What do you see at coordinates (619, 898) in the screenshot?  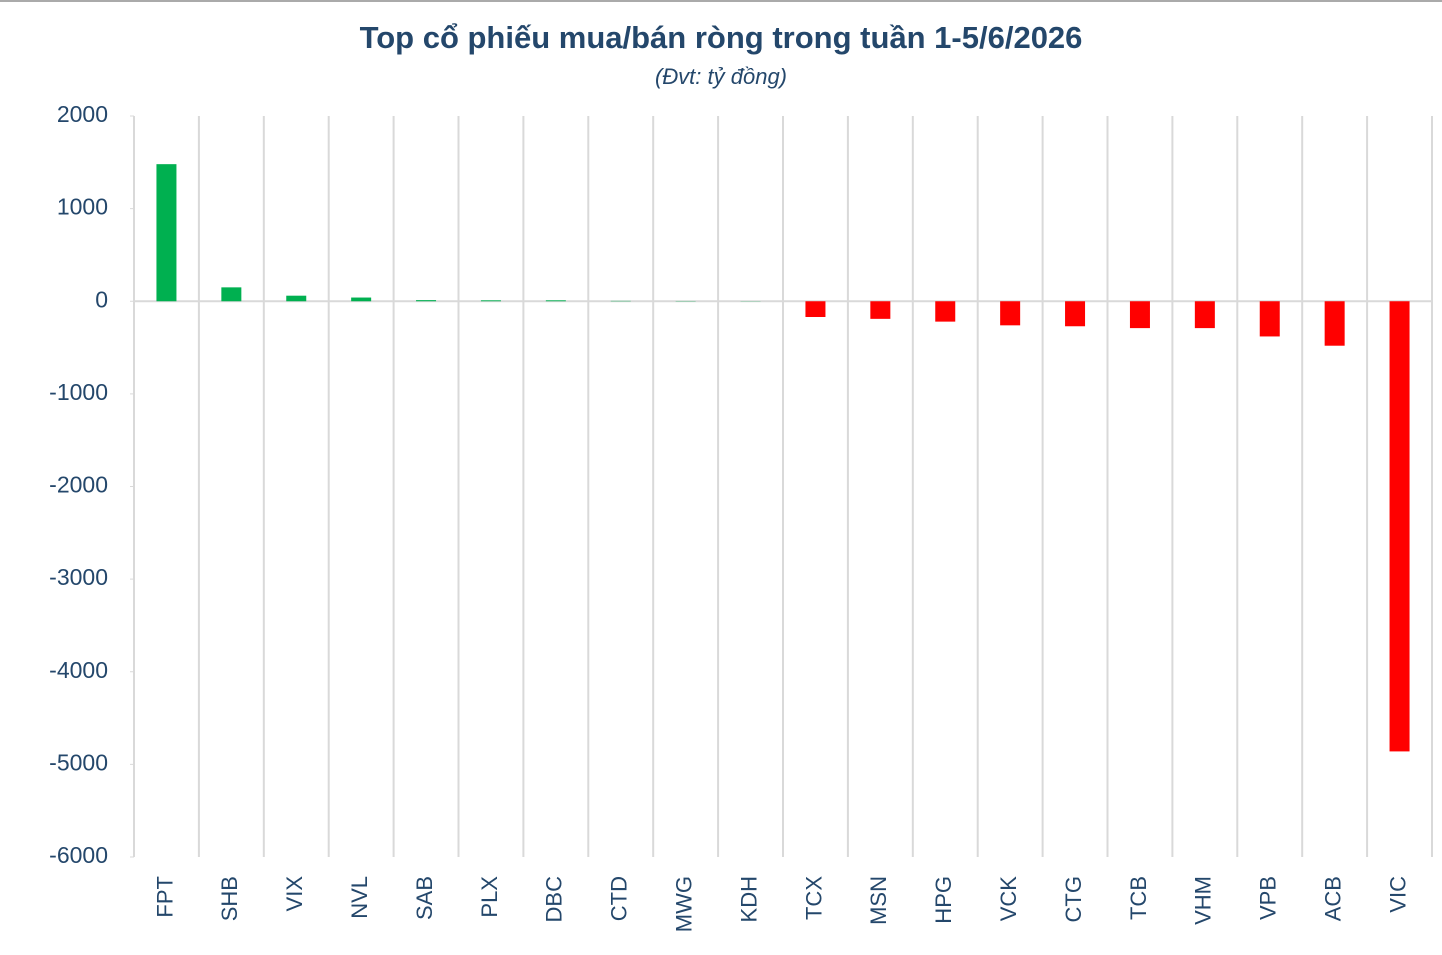 I see `x-tick-label: CTD` at bounding box center [619, 898].